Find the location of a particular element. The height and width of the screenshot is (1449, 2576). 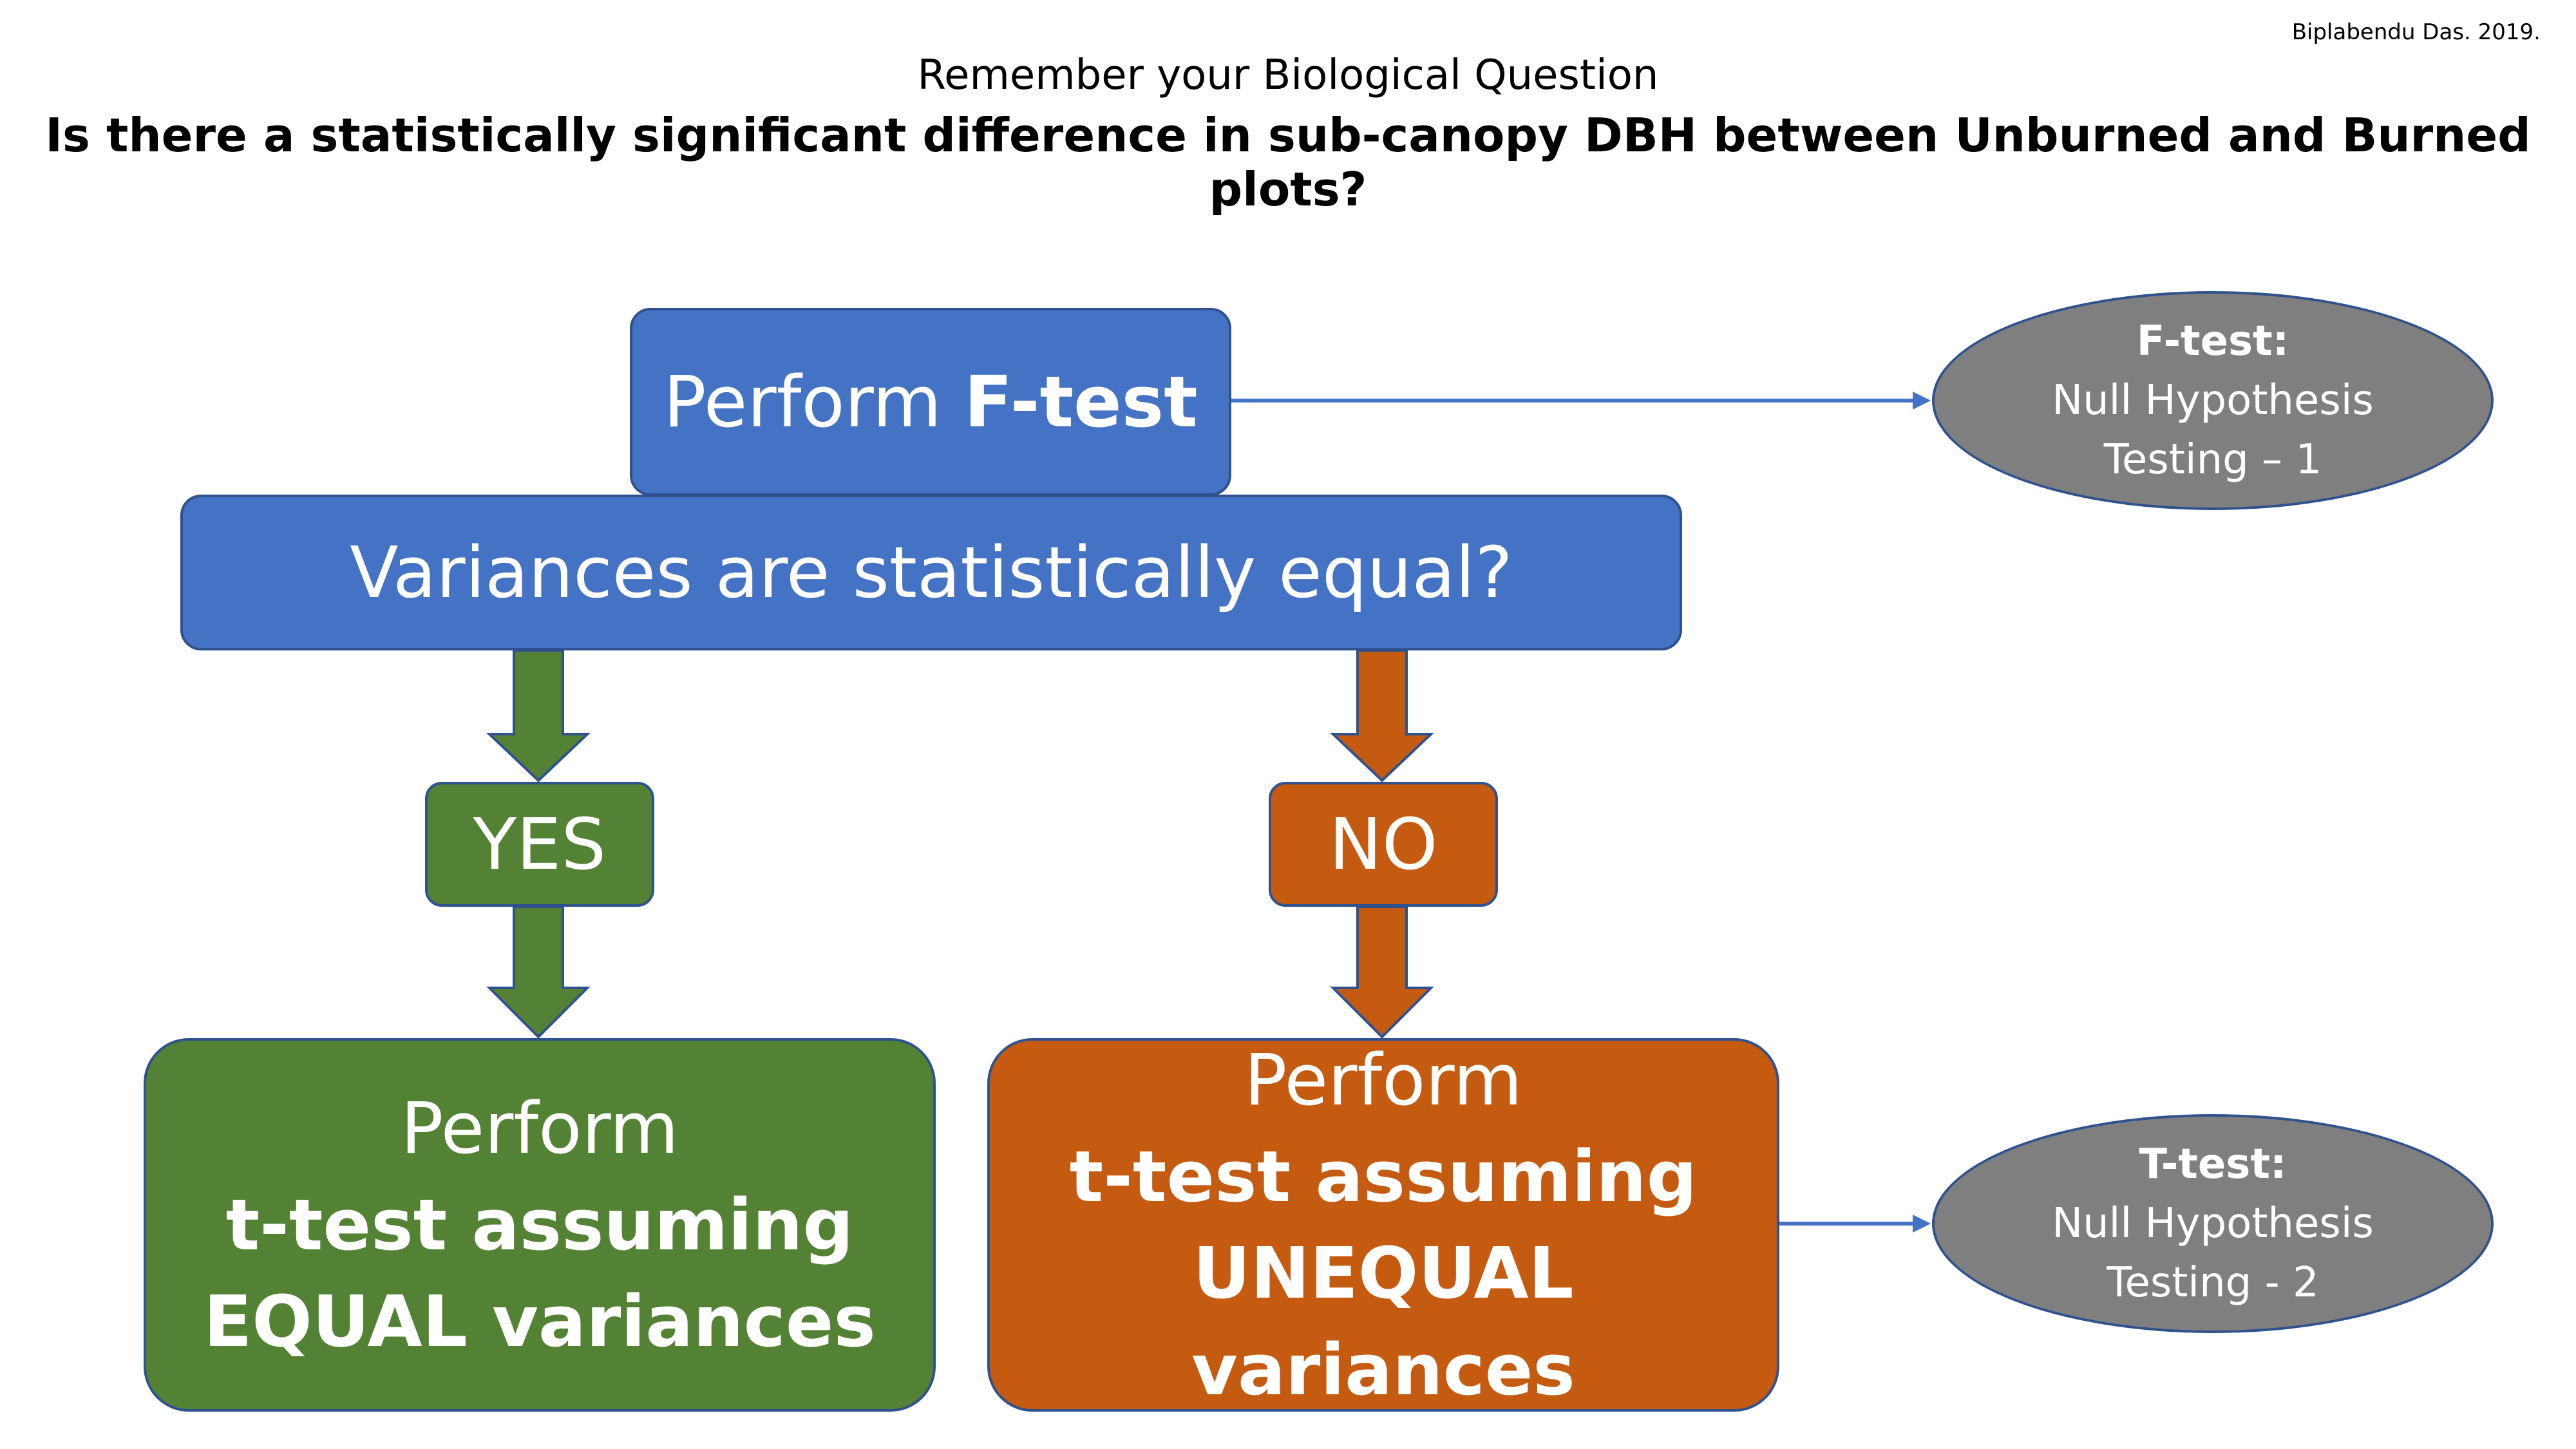

yes-box: YES is located at coordinates (539, 845).